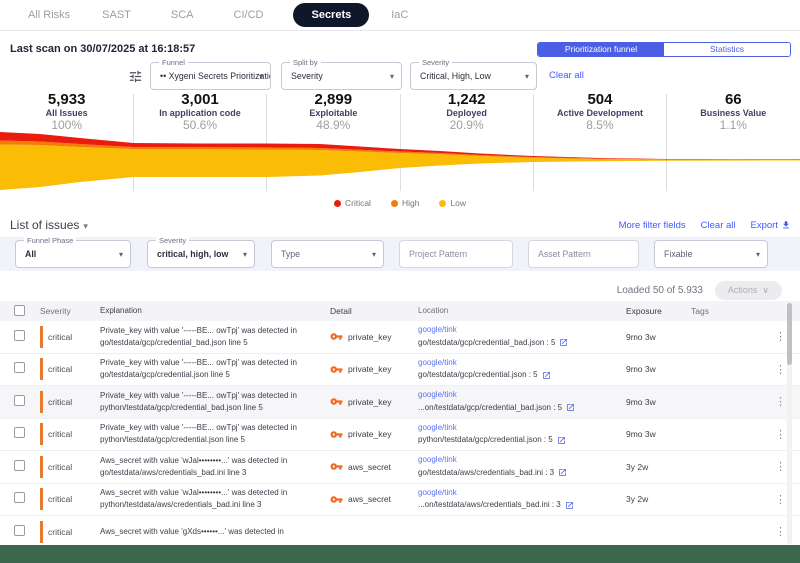 The image size is (800, 563). What do you see at coordinates (116, 15) in the screenshot?
I see `tab-sast: SAST` at bounding box center [116, 15].